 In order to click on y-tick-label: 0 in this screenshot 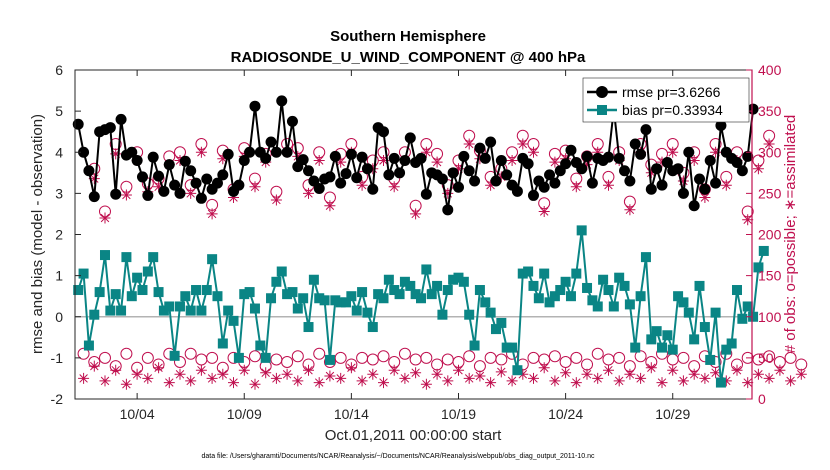, I will do `click(59, 317)`.